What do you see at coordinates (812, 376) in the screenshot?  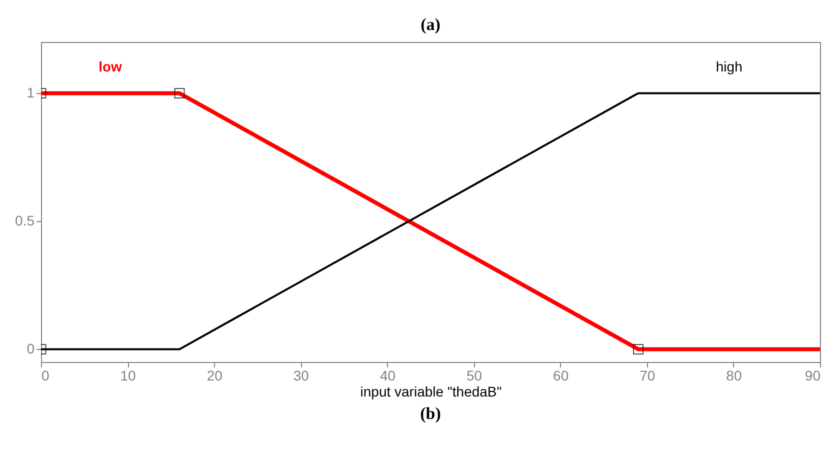 I see `x-tick-label: 90` at bounding box center [812, 376].